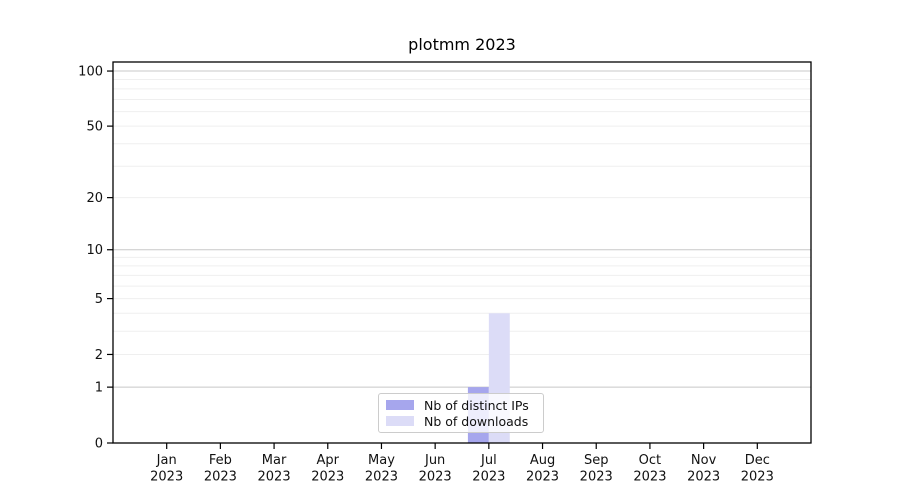 The height and width of the screenshot is (500, 900). I want to click on x-tick-label-jun-2023: Jun 2023, so click(435, 469).